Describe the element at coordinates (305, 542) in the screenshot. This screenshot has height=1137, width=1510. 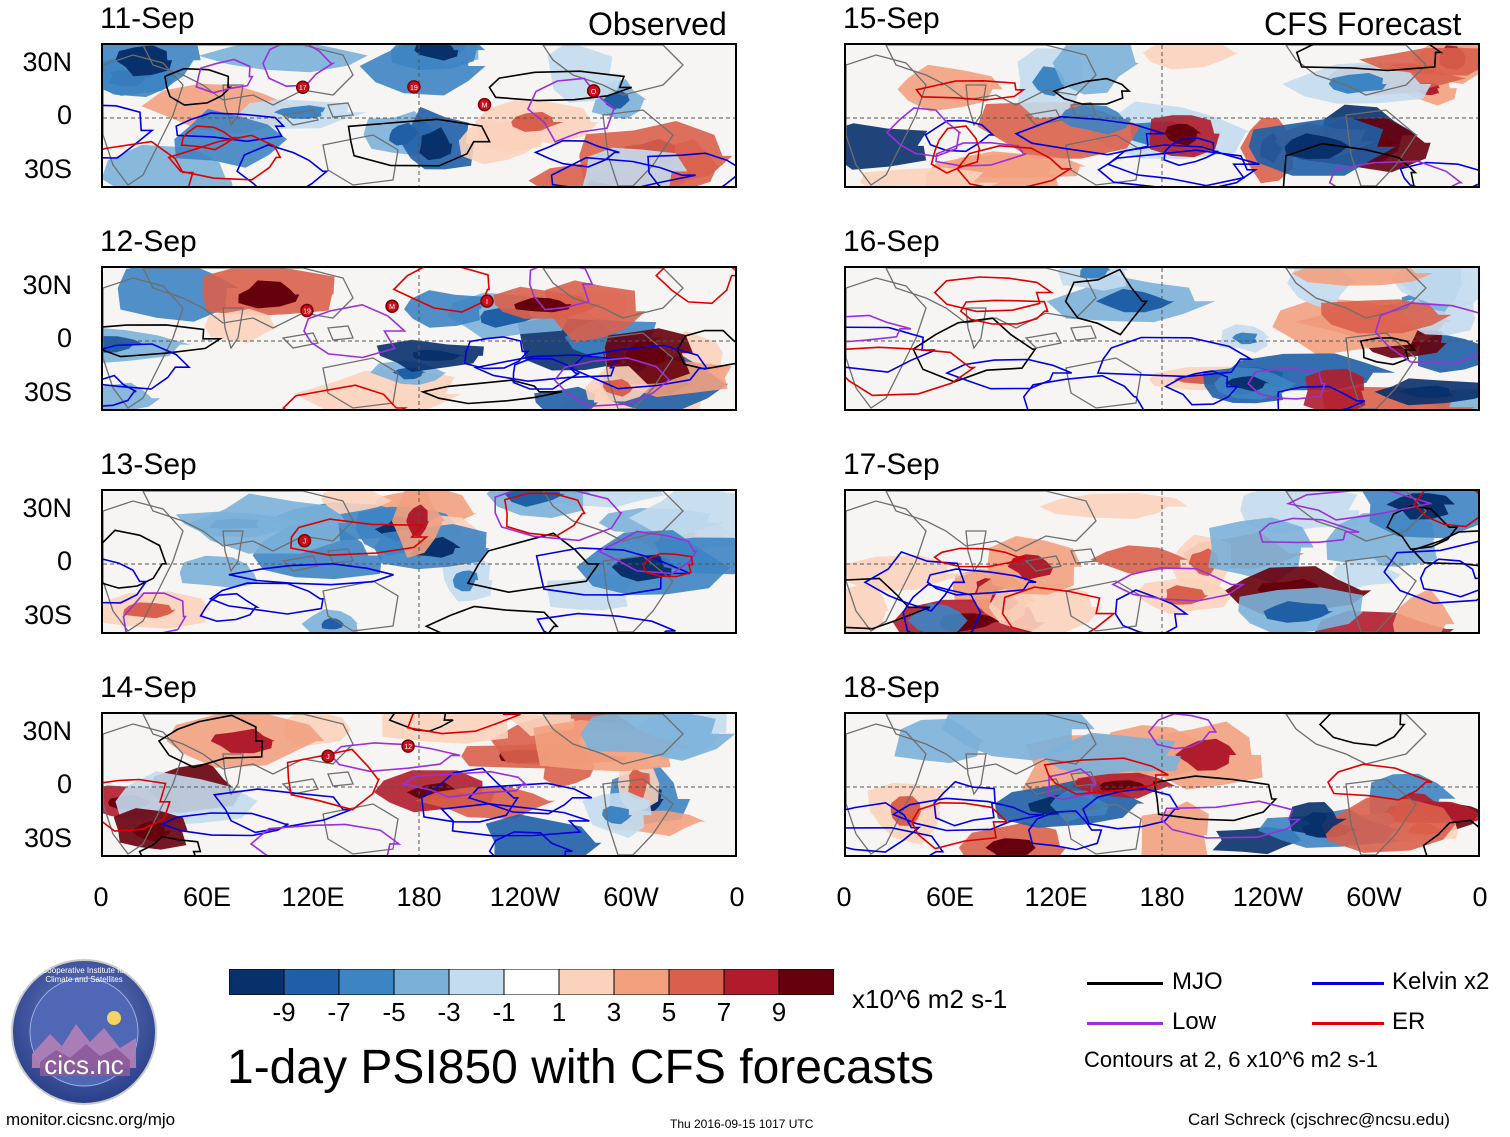
I see `storm-label: J` at that location.